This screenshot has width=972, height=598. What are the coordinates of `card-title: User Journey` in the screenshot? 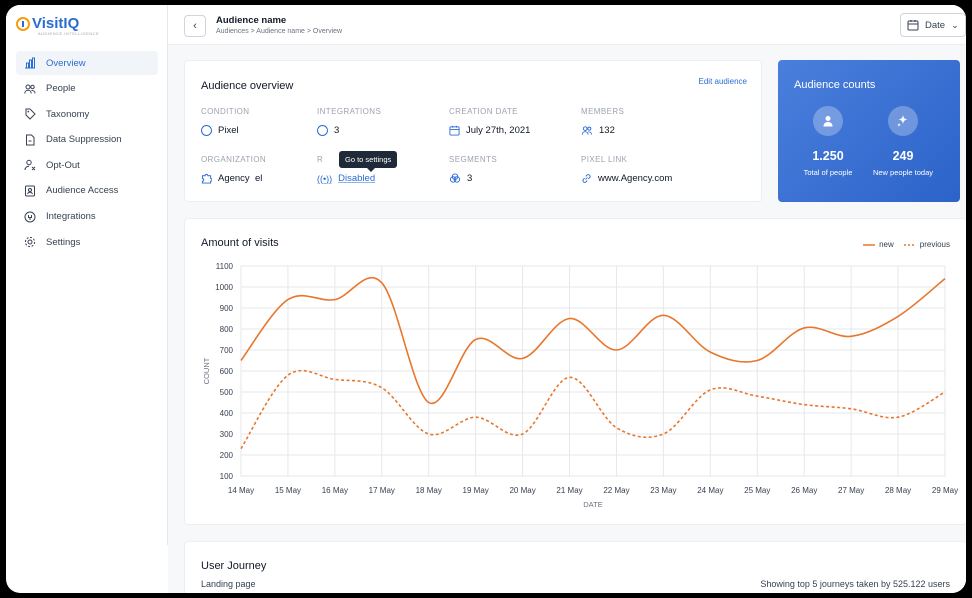 It's located at (234, 566).